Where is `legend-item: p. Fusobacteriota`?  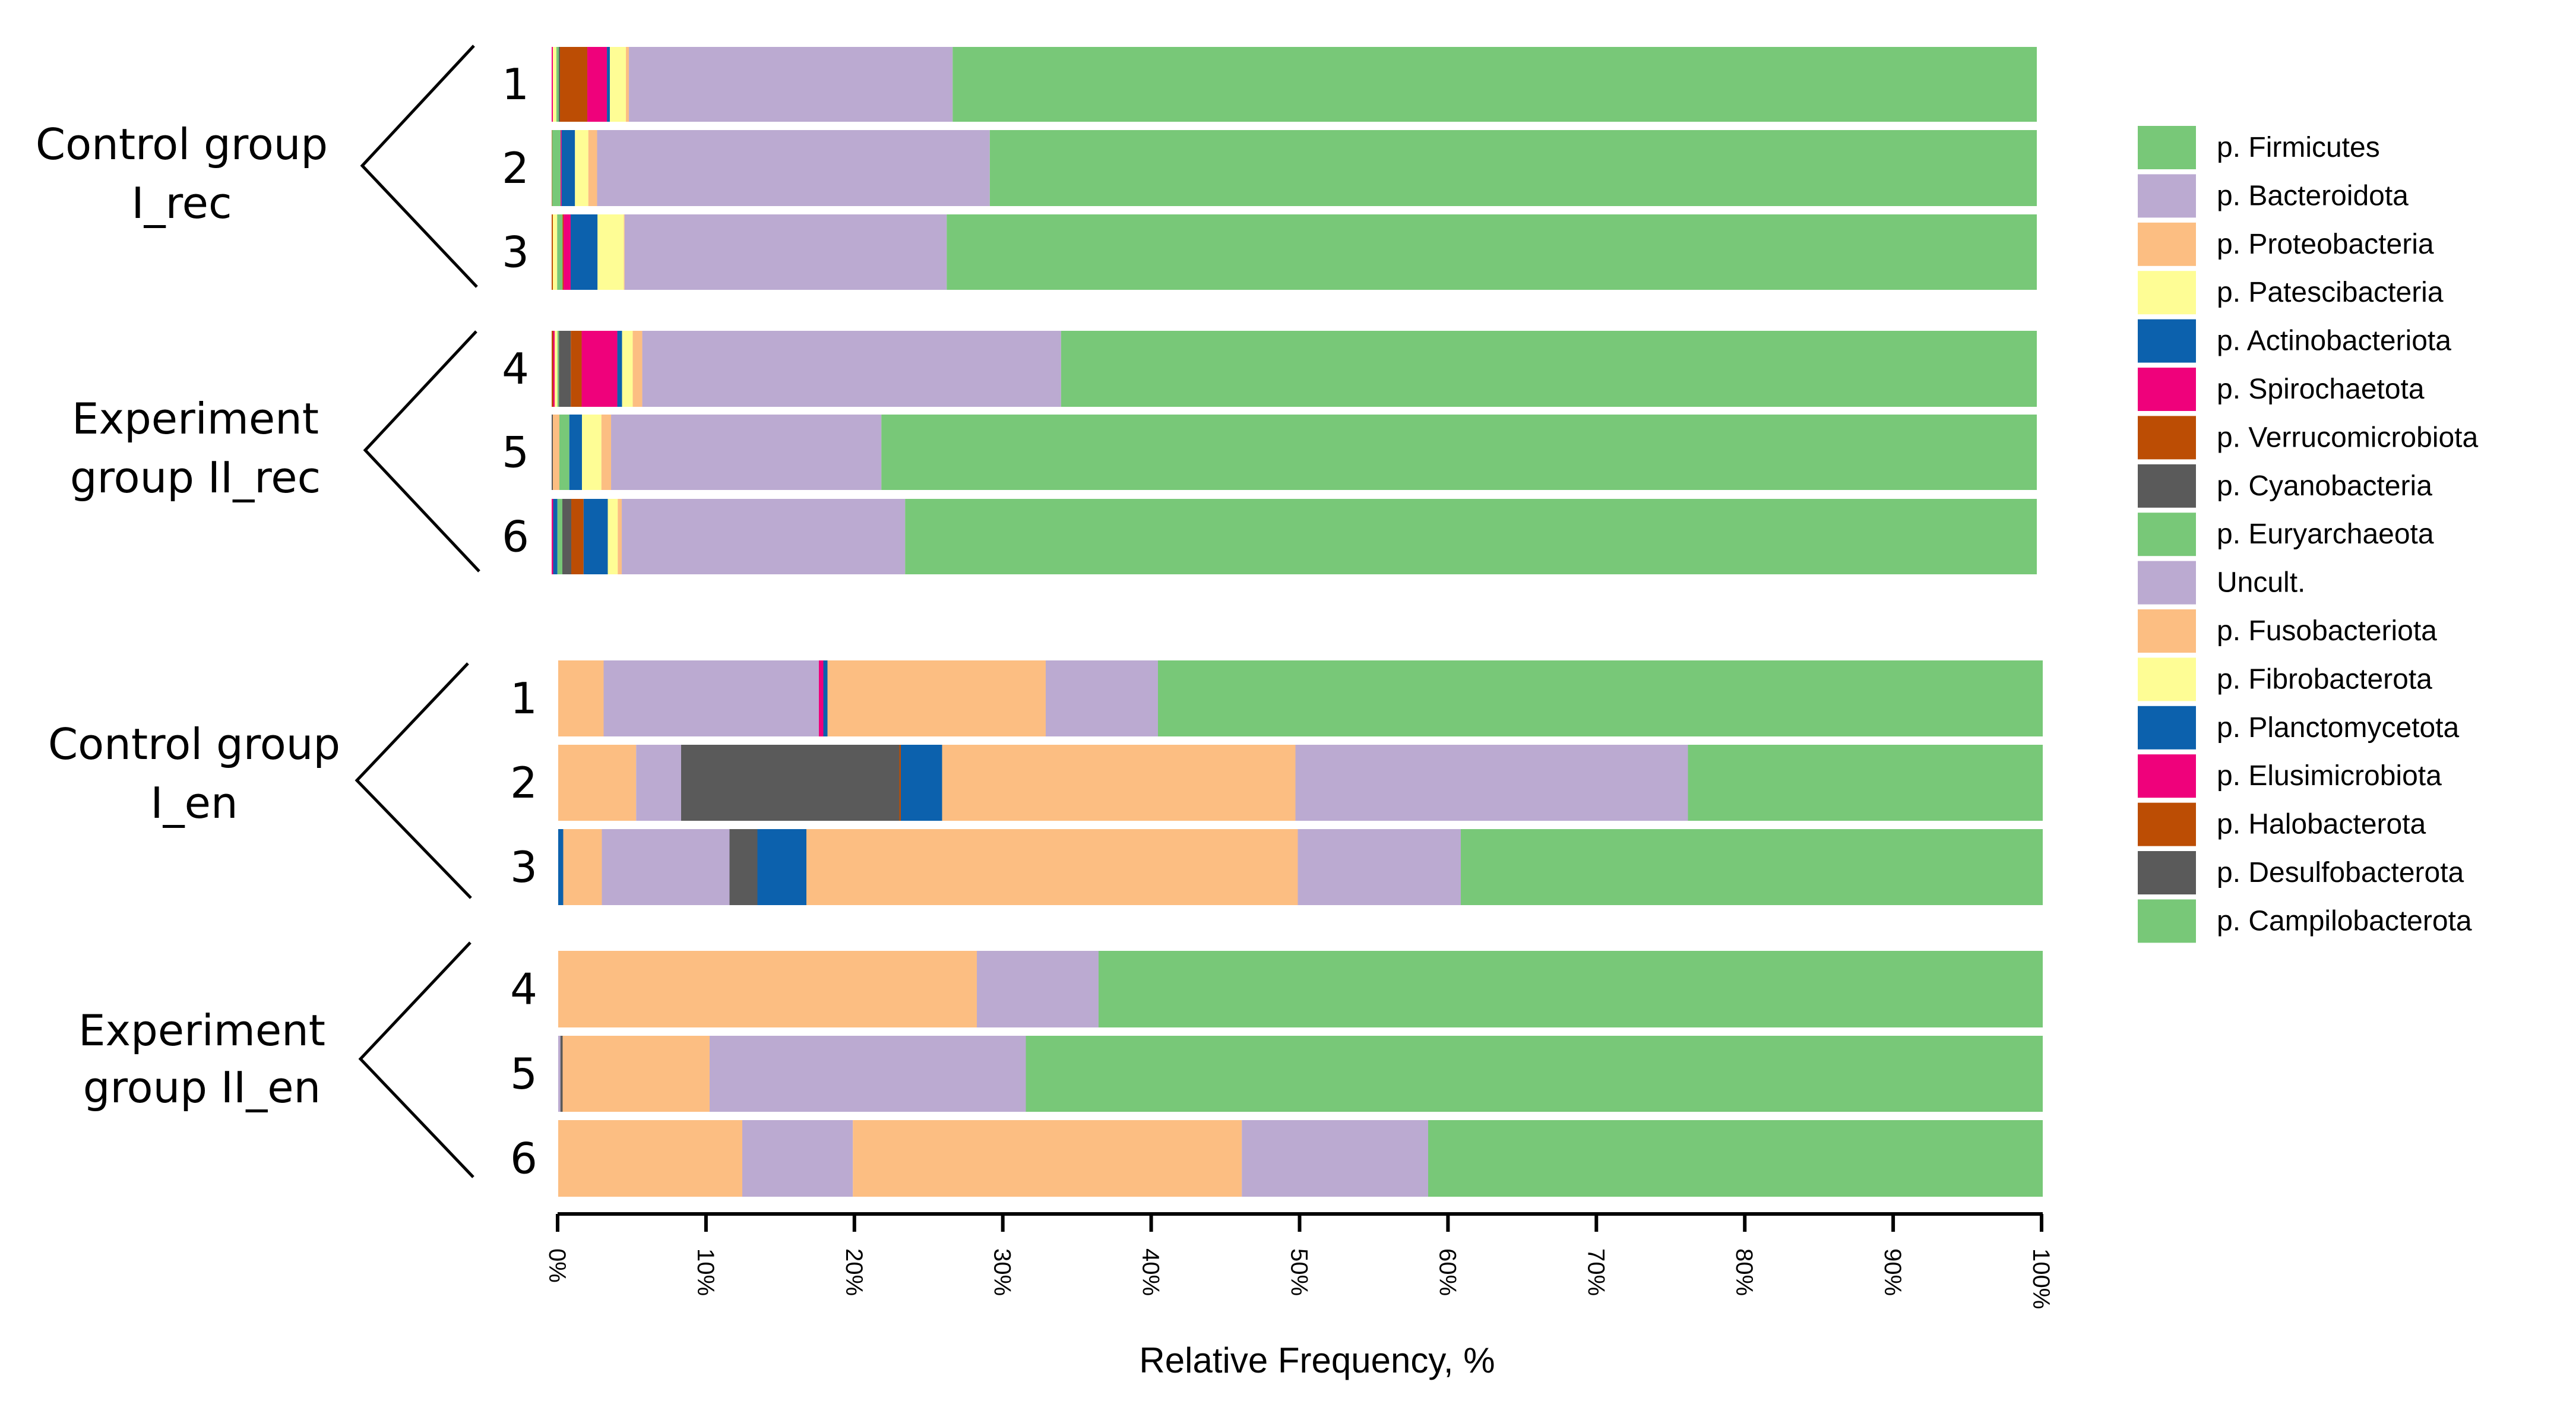
legend-item: p. Fusobacteriota is located at coordinates (2287, 631).